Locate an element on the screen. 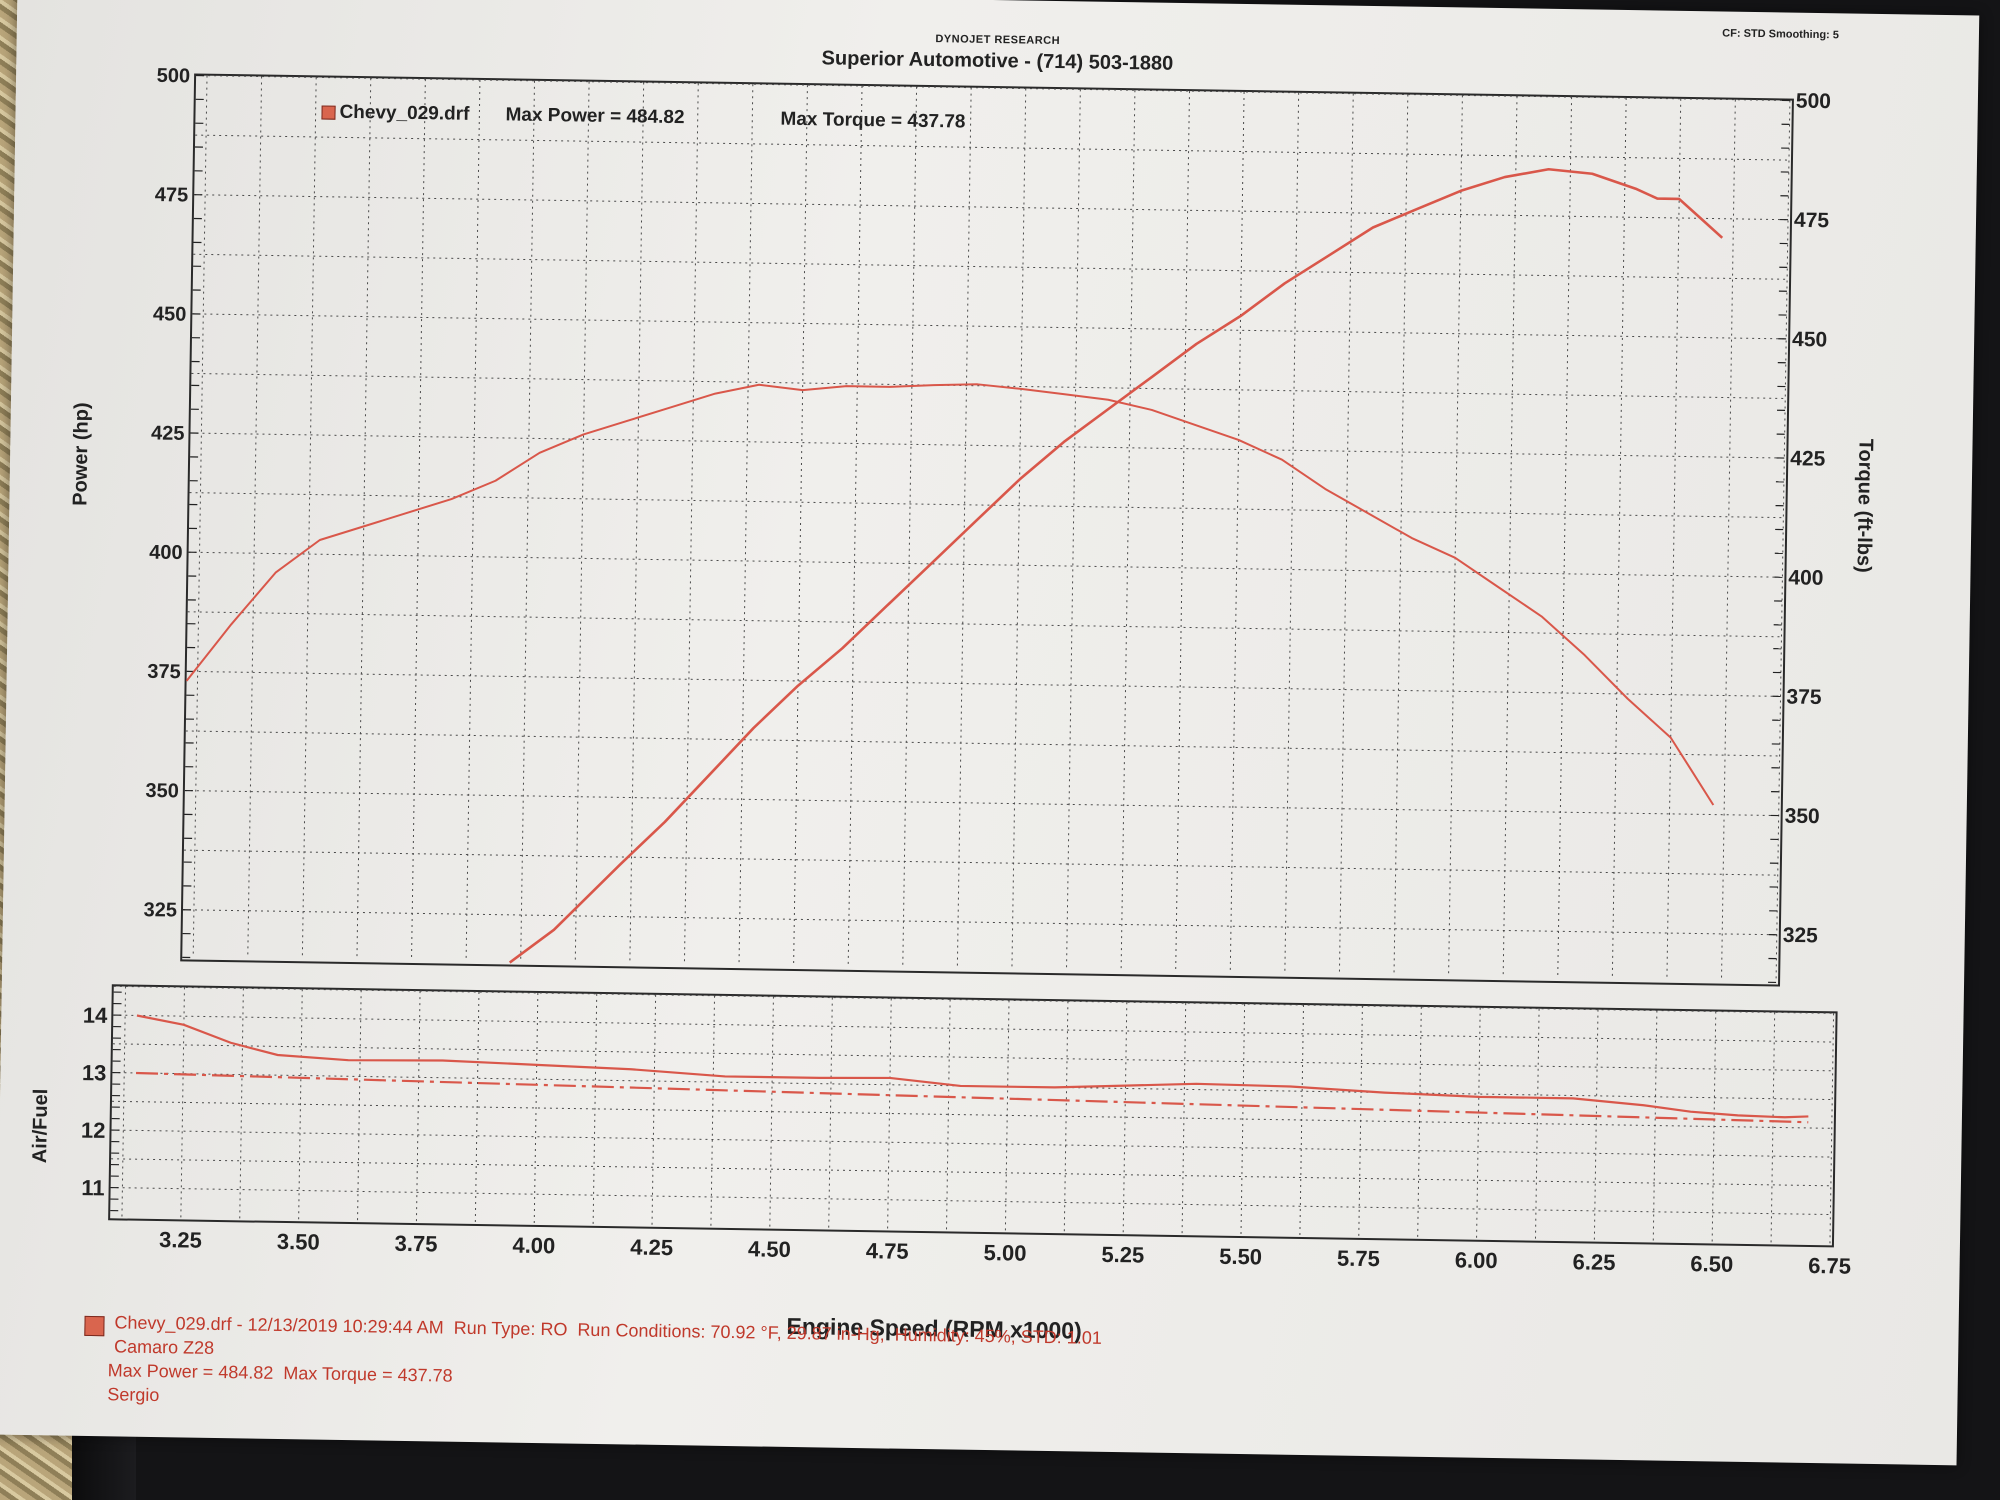 The image size is (2000, 1500). torque-tick-label: 375 is located at coordinates (1804, 698).